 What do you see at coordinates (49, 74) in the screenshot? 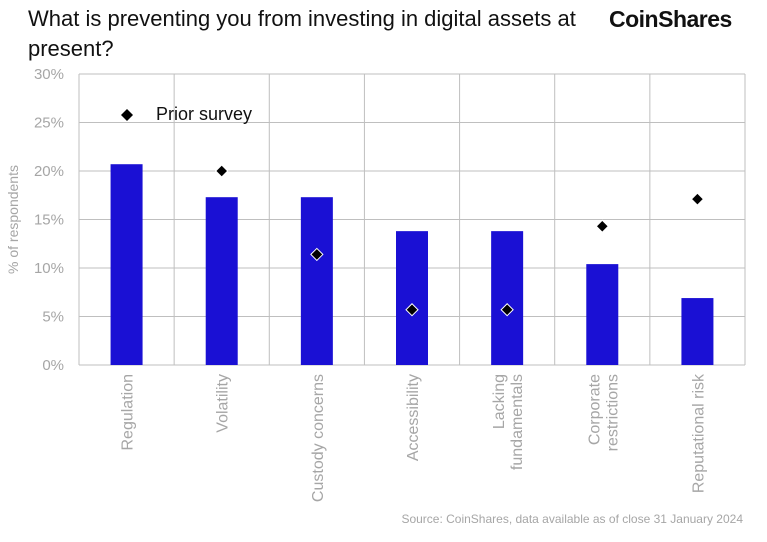
I see `y-tick-label: 30%` at bounding box center [49, 74].